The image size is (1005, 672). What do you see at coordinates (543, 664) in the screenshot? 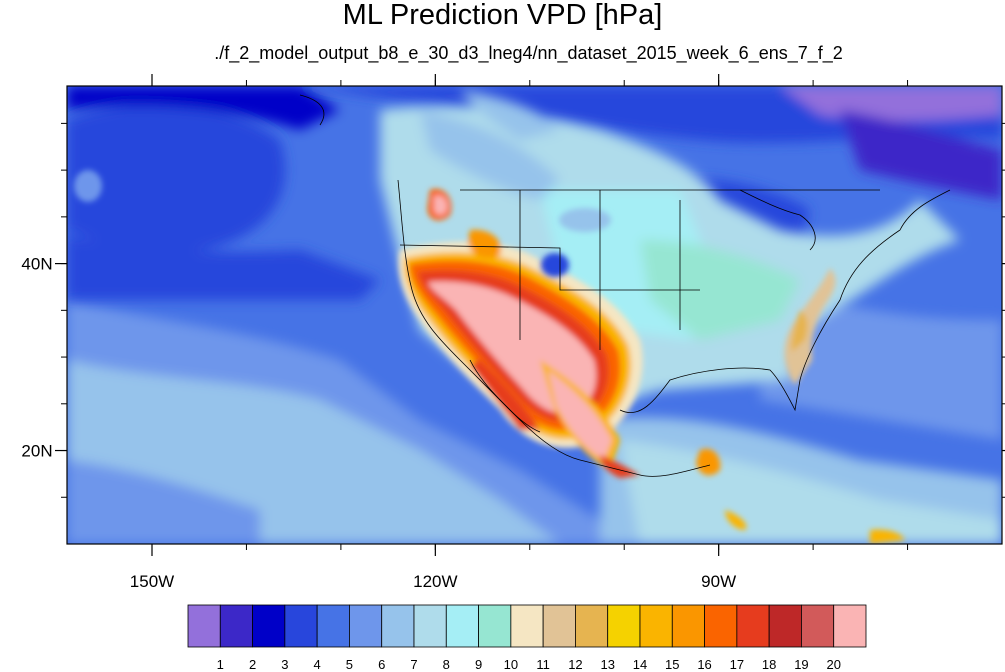
I see `colorbar-label: 11` at bounding box center [543, 664].